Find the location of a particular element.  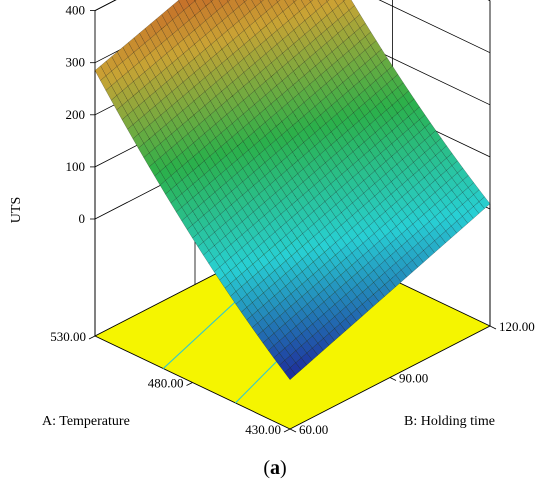

z-tick-label: 200 is located at coordinates (76, 114).